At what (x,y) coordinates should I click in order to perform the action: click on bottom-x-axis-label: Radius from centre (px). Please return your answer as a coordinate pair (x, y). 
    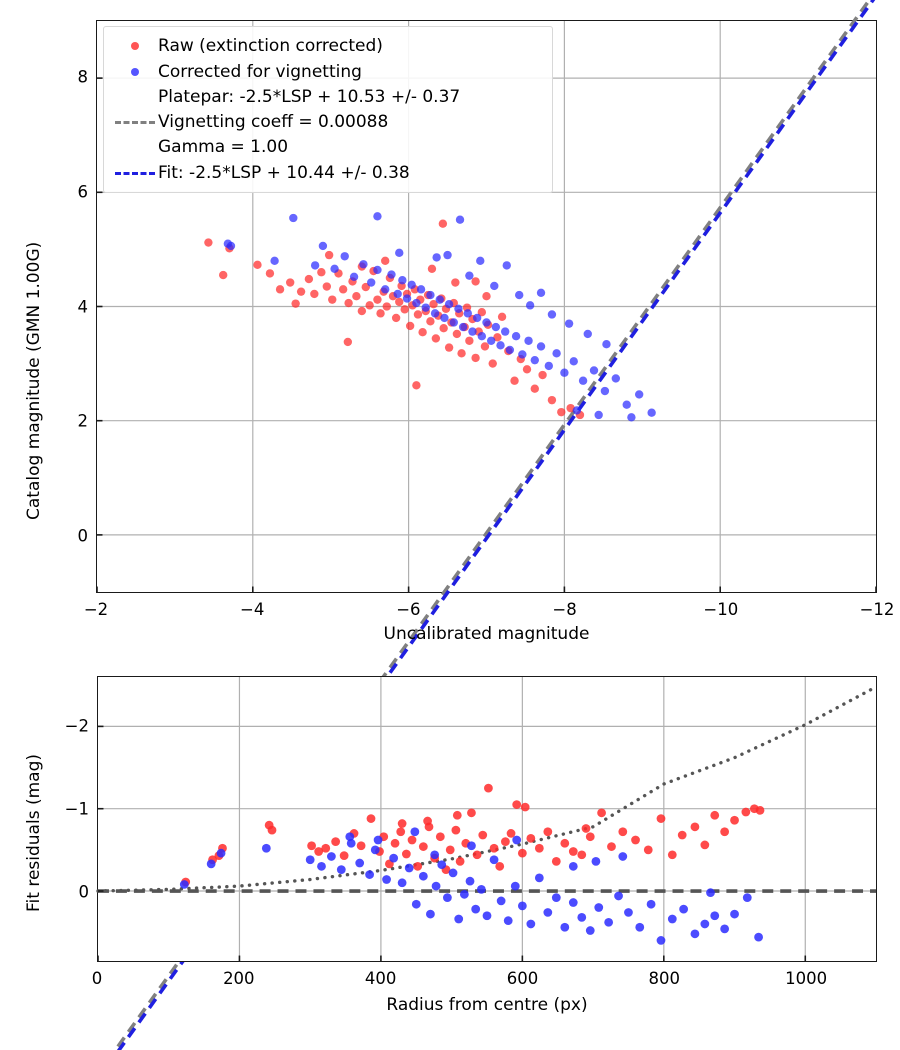
    Looking at the image, I should click on (487, 1005).